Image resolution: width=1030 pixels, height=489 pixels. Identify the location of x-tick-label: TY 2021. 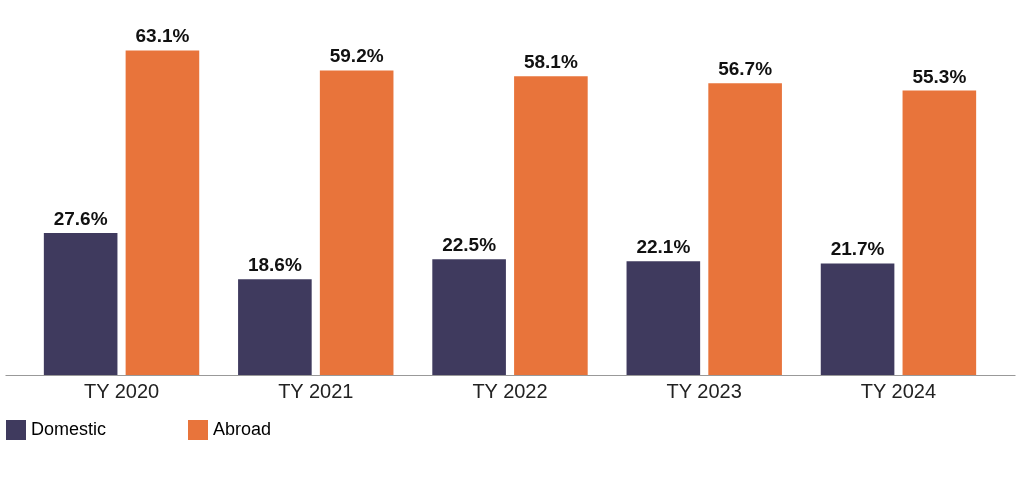
(316, 390).